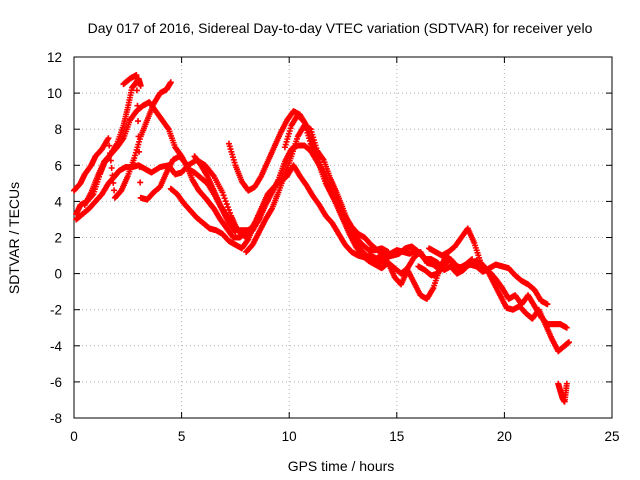 The height and width of the screenshot is (480, 640). Describe the element at coordinates (58, 274) in the screenshot. I see `y-tick-label: 0` at that location.